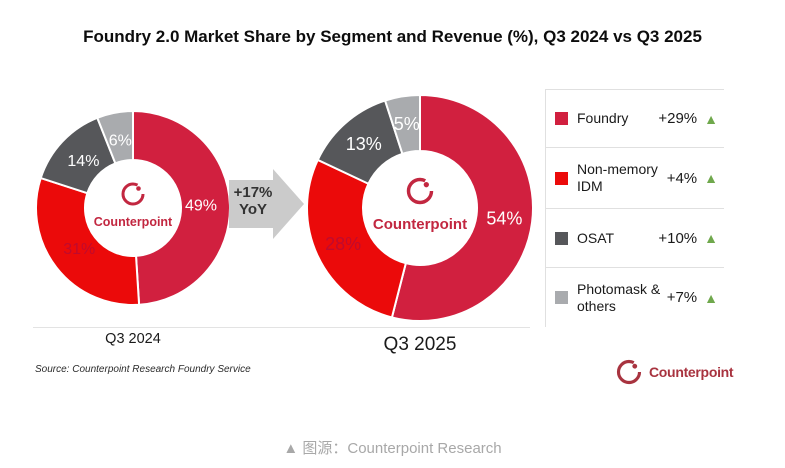 This screenshot has width=785, height=468. I want to click on counterpoint-logo-icon, so click(629, 372).